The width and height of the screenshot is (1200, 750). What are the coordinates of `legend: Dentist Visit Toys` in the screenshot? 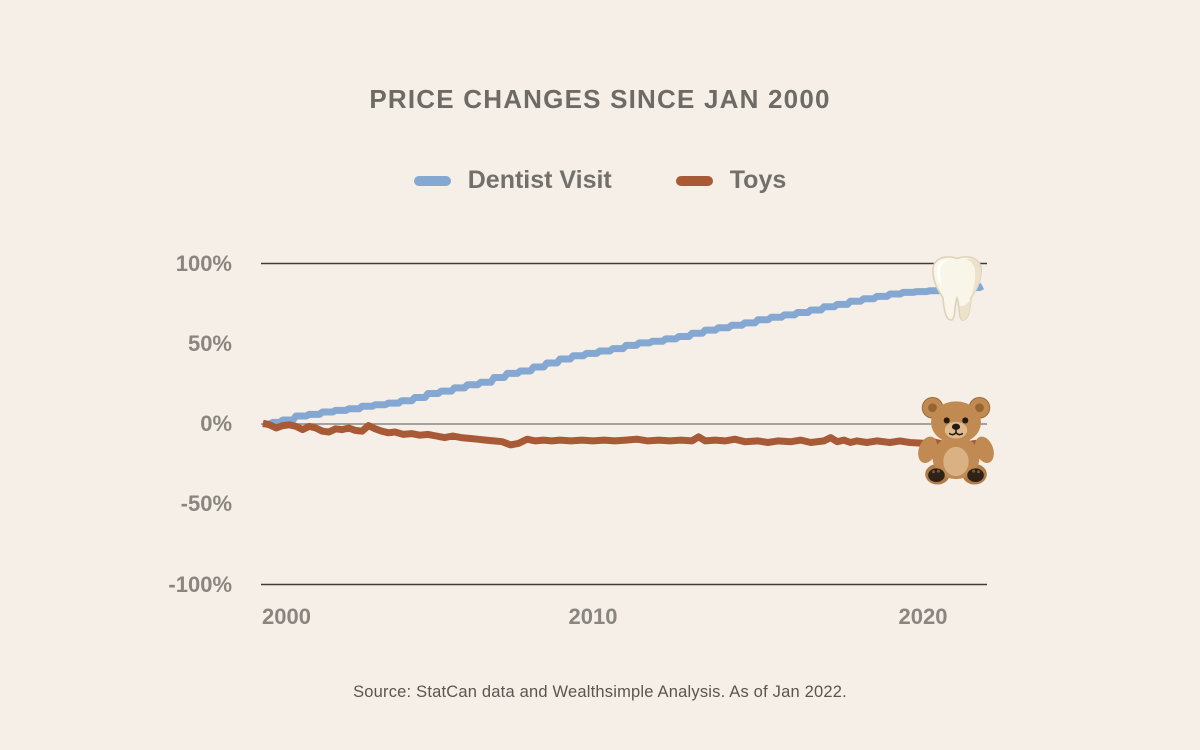 It's located at (600, 180).